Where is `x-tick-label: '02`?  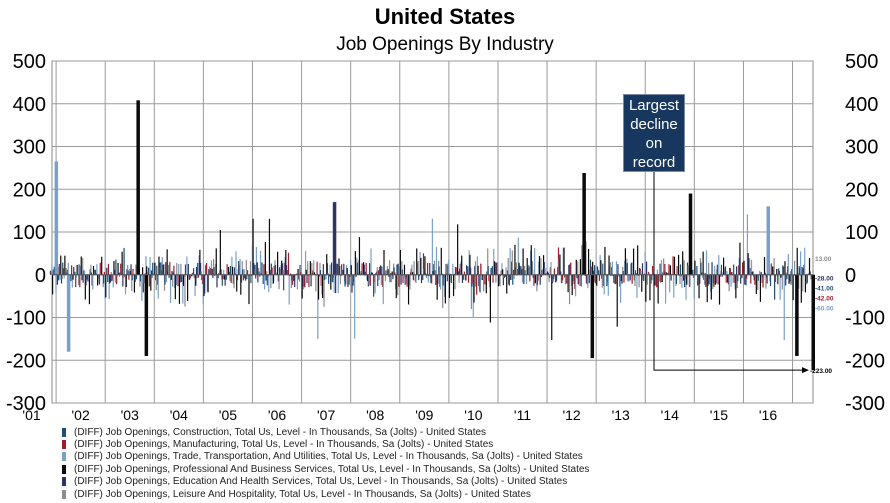 x-tick-label: '02 is located at coordinates (81, 415).